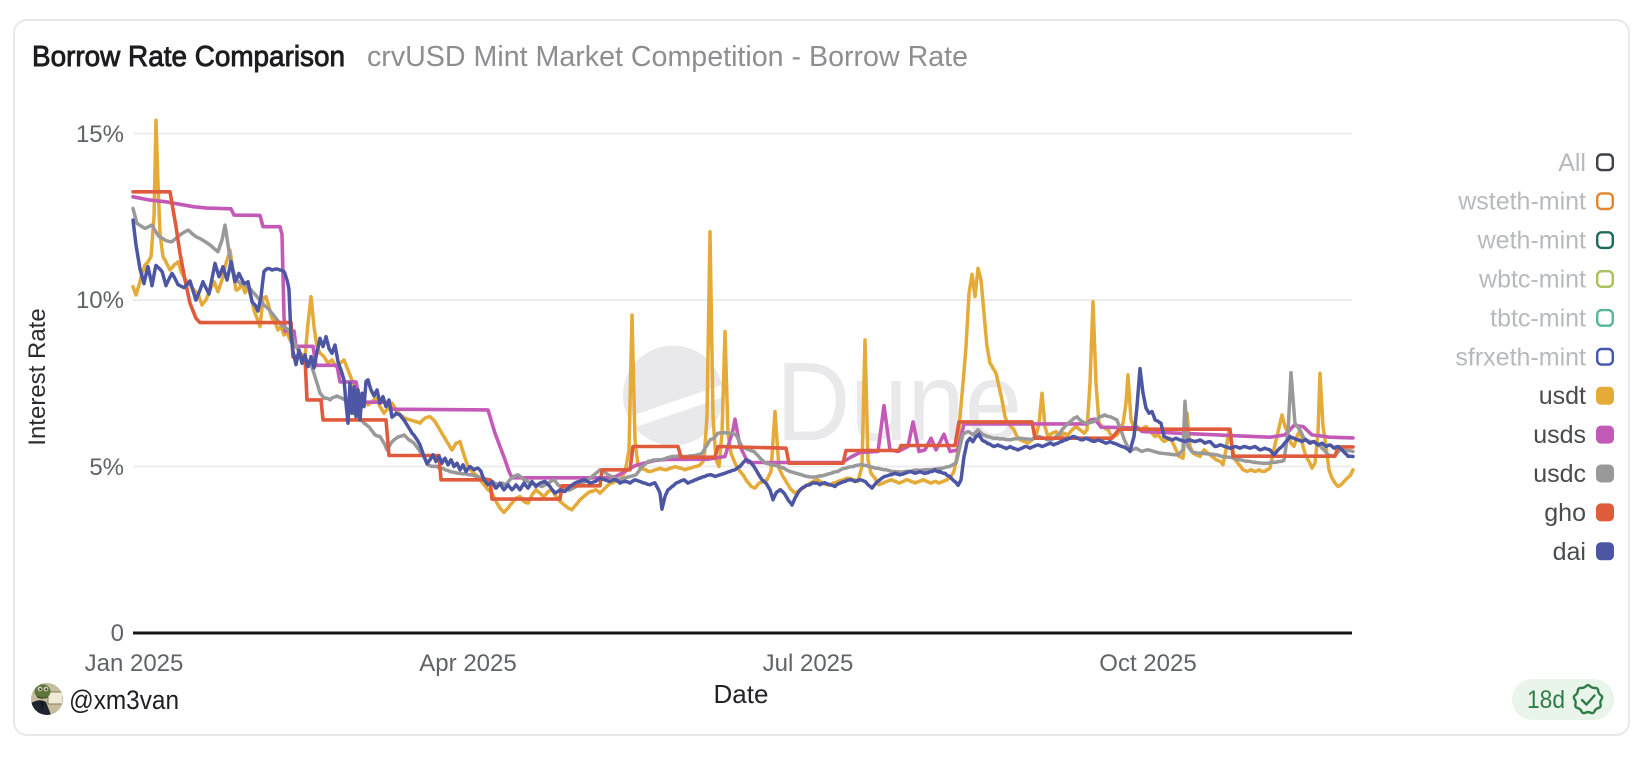 Image resolution: width=1644 pixels, height=758 pixels. Describe the element at coordinates (134, 663) in the screenshot. I see `svg-text: Jan 2025` at that location.